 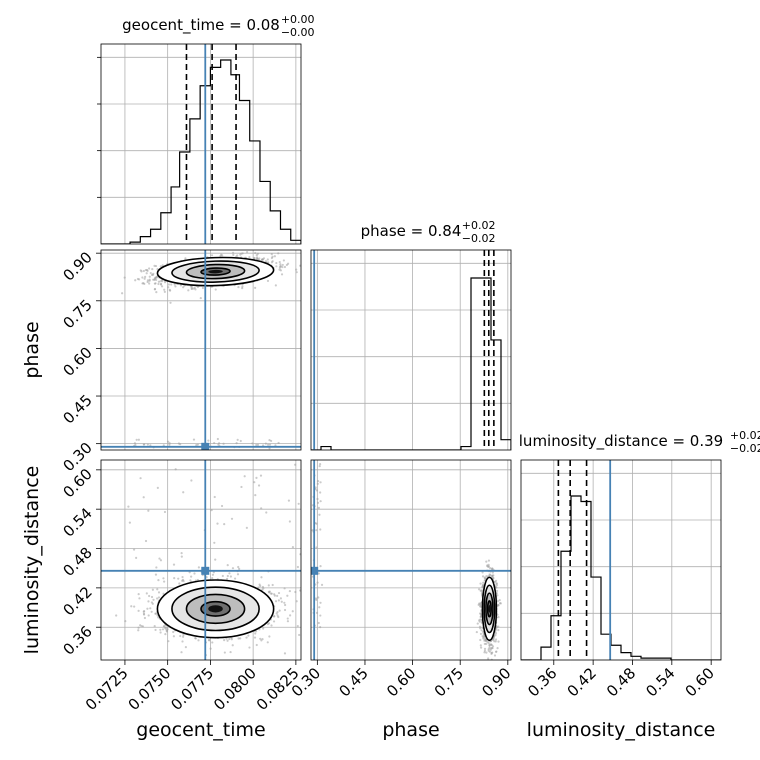 I want to click on title-phase: phase = 0.84, so click(x=411, y=231).